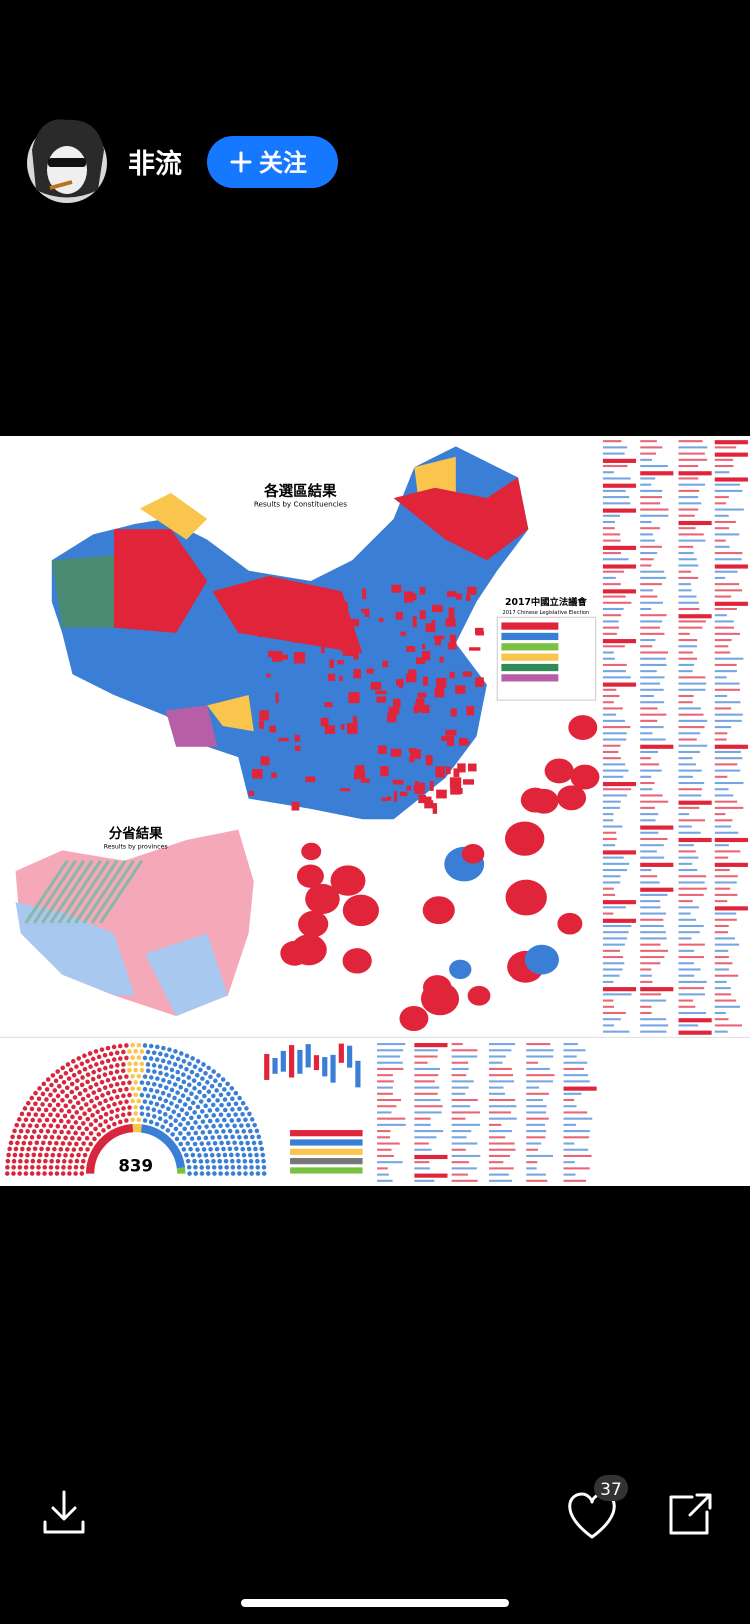  What do you see at coordinates (300, 491) in the screenshot?
I see `map-title: 各選區結果` at bounding box center [300, 491].